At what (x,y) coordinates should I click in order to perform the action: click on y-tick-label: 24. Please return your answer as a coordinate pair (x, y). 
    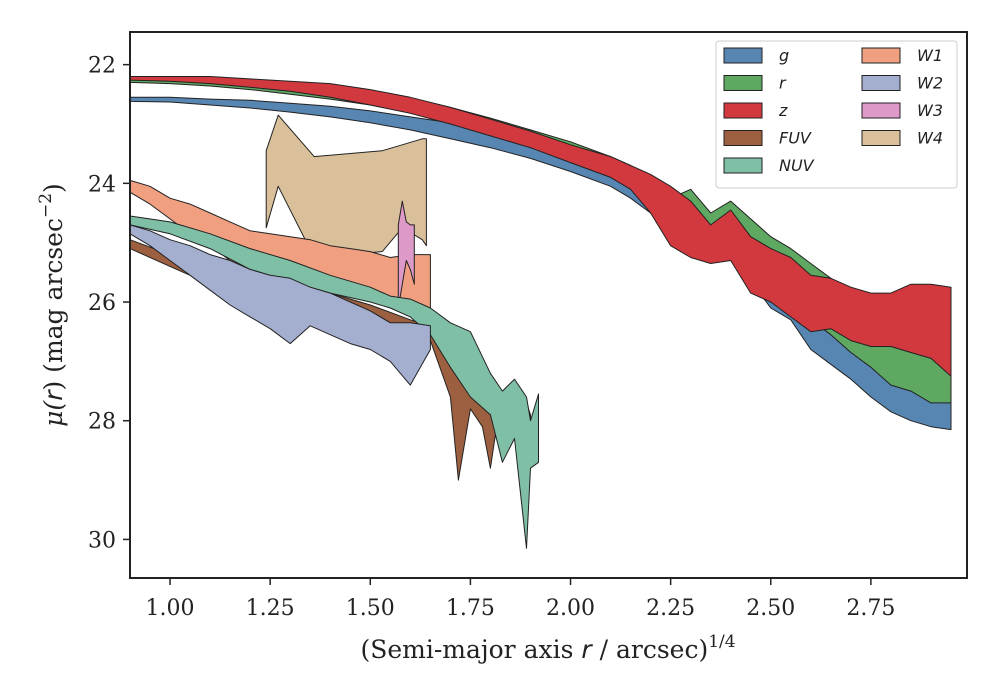
    Looking at the image, I should click on (102, 184).